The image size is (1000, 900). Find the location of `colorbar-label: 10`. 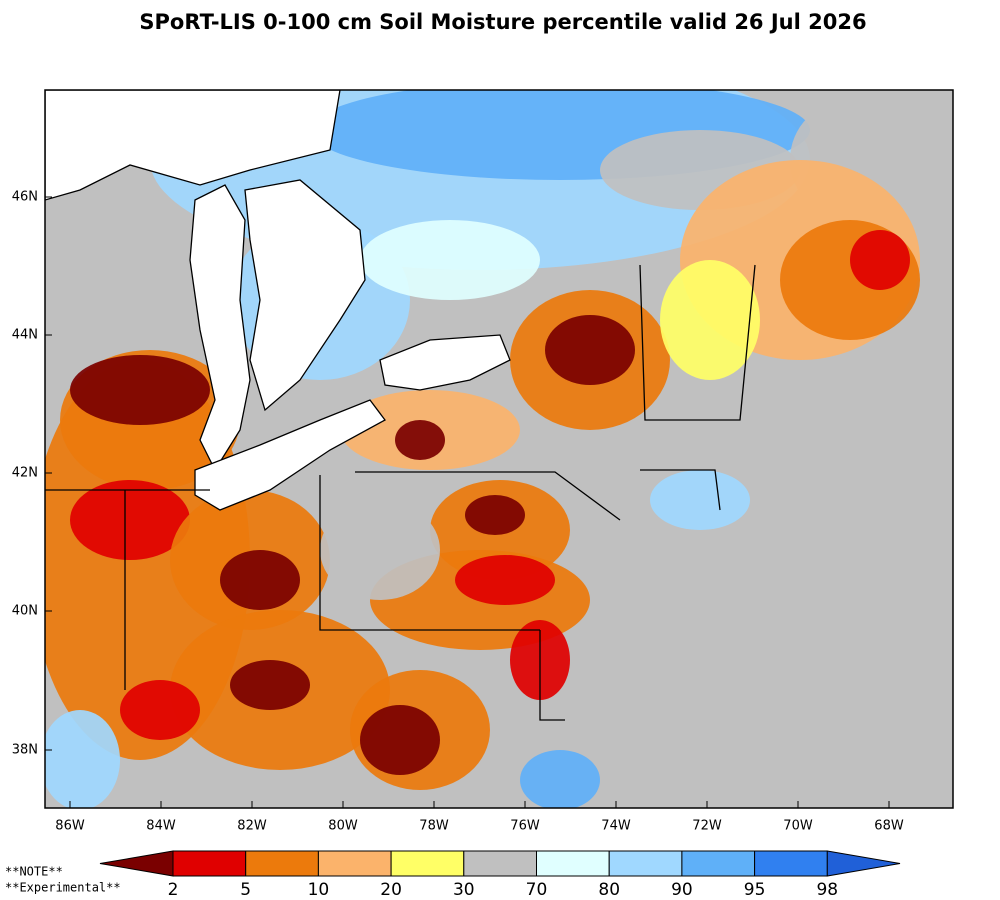

colorbar-label: 10 is located at coordinates (319, 890).